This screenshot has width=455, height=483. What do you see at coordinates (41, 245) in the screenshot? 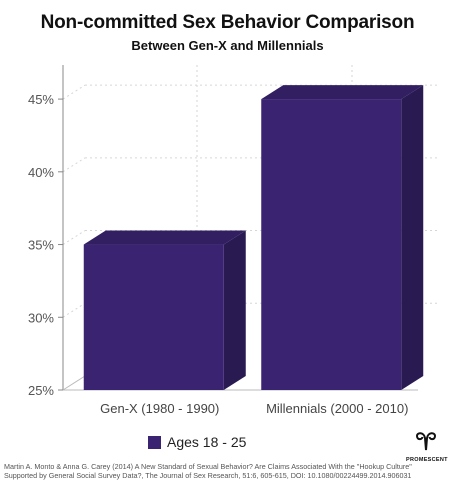
I see `y-tick-label: 35%` at bounding box center [41, 245].